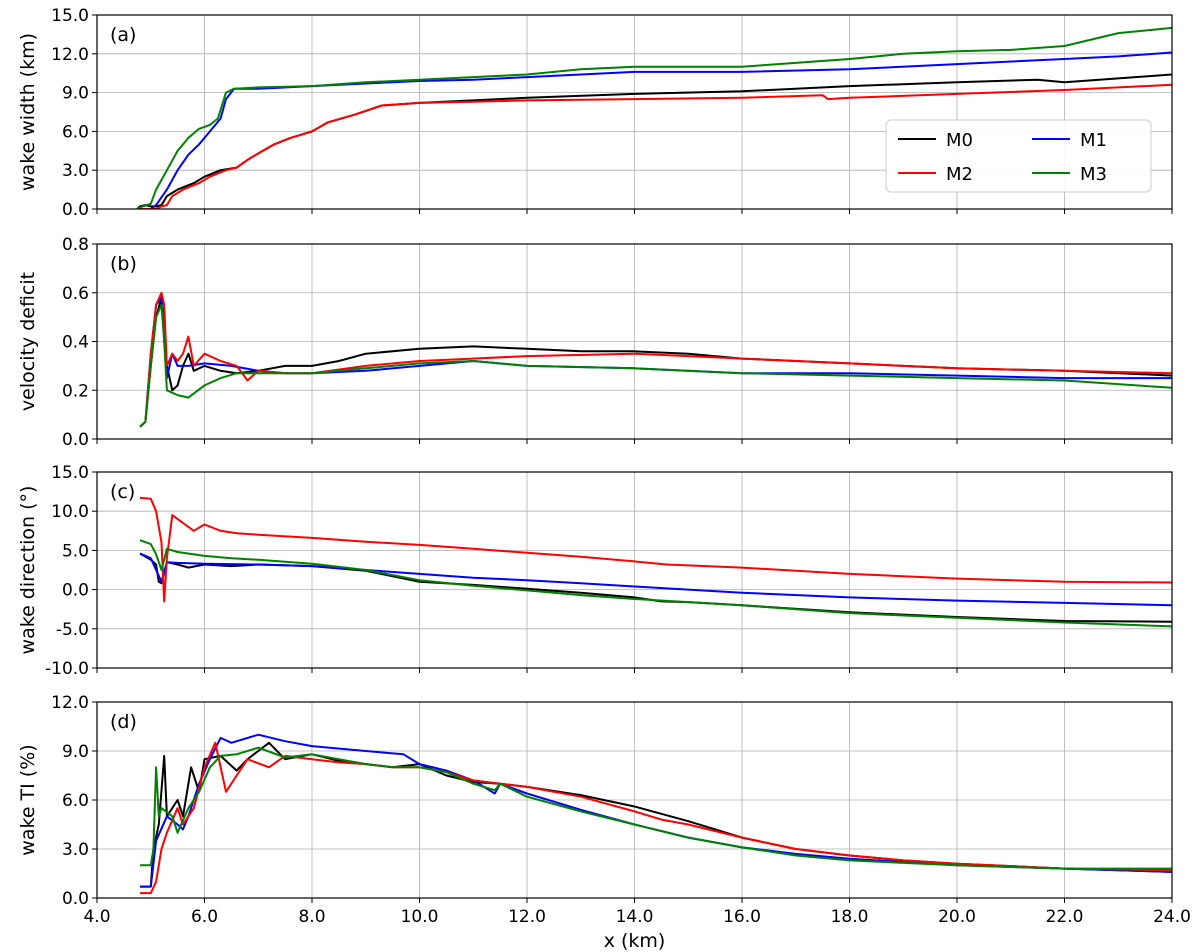 Image resolution: width=1202 pixels, height=952 pixels. I want to click on x-tick-label: 6.0, so click(204, 917).